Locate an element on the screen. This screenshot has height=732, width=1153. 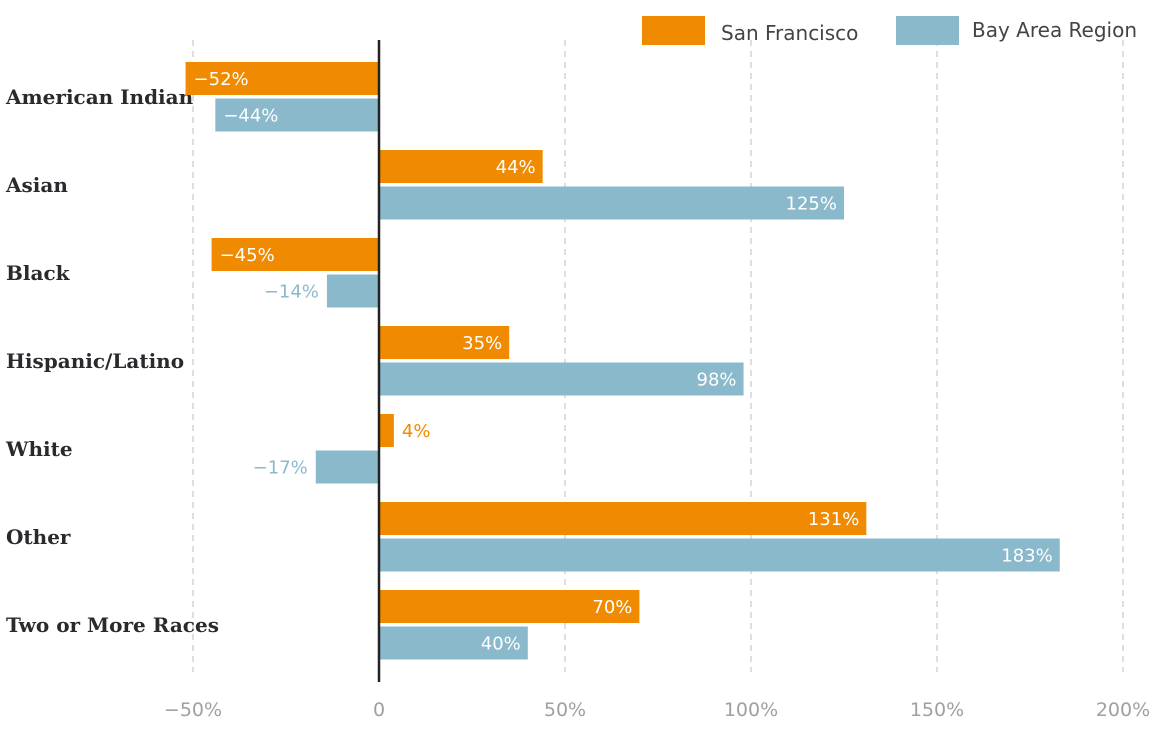
value-label-bay-area-region-other: 183% is located at coordinates (1026, 556).